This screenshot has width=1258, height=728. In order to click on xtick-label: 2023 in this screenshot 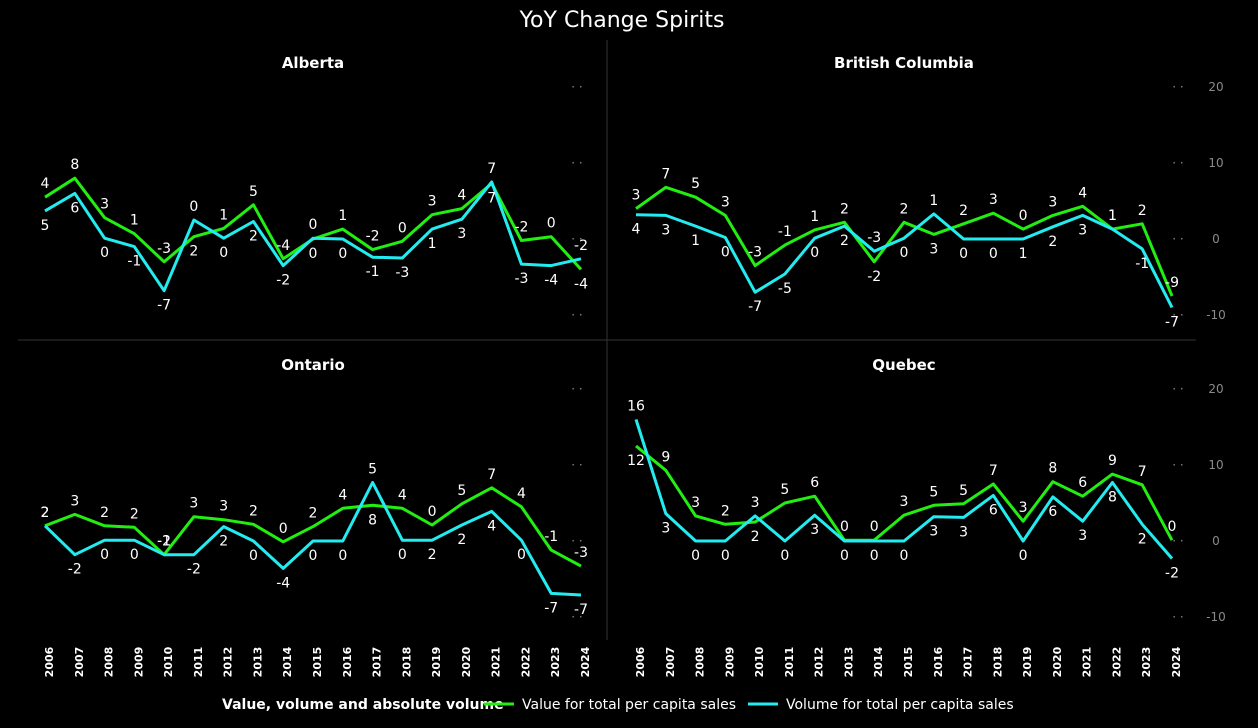, I will do `click(1146, 662)`.